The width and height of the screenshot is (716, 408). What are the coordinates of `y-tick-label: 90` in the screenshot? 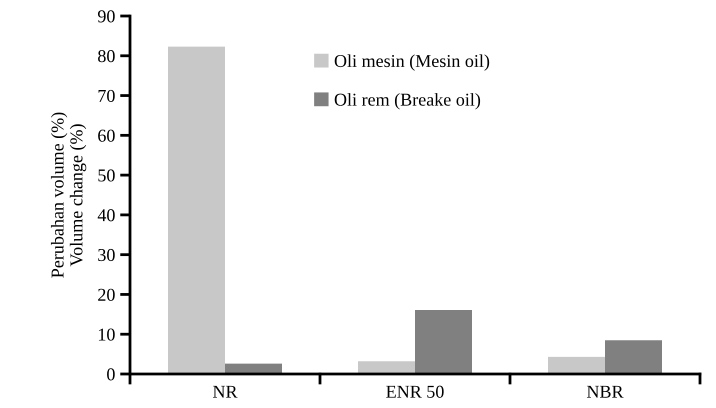 It's located at (106, 16).